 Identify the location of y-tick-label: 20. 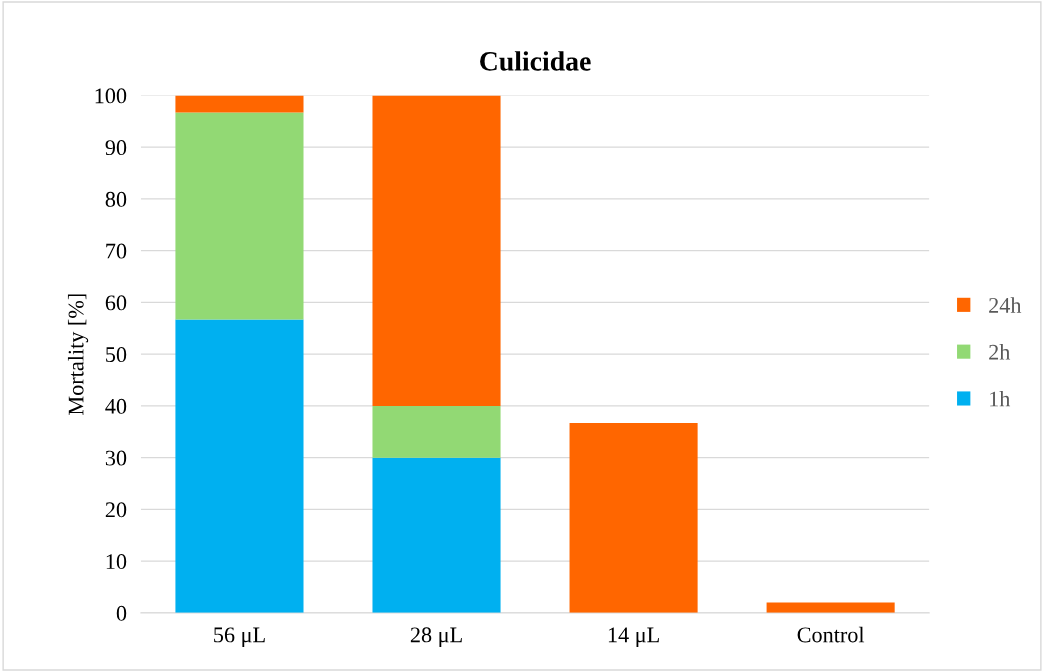
(116, 510).